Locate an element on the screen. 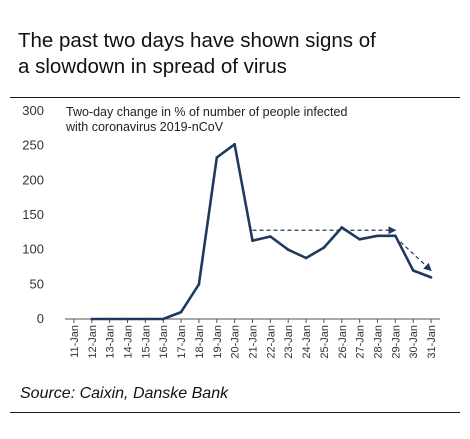 This screenshot has width=470, height=439. x-tick-label: 27-Jan is located at coordinates (361, 342).